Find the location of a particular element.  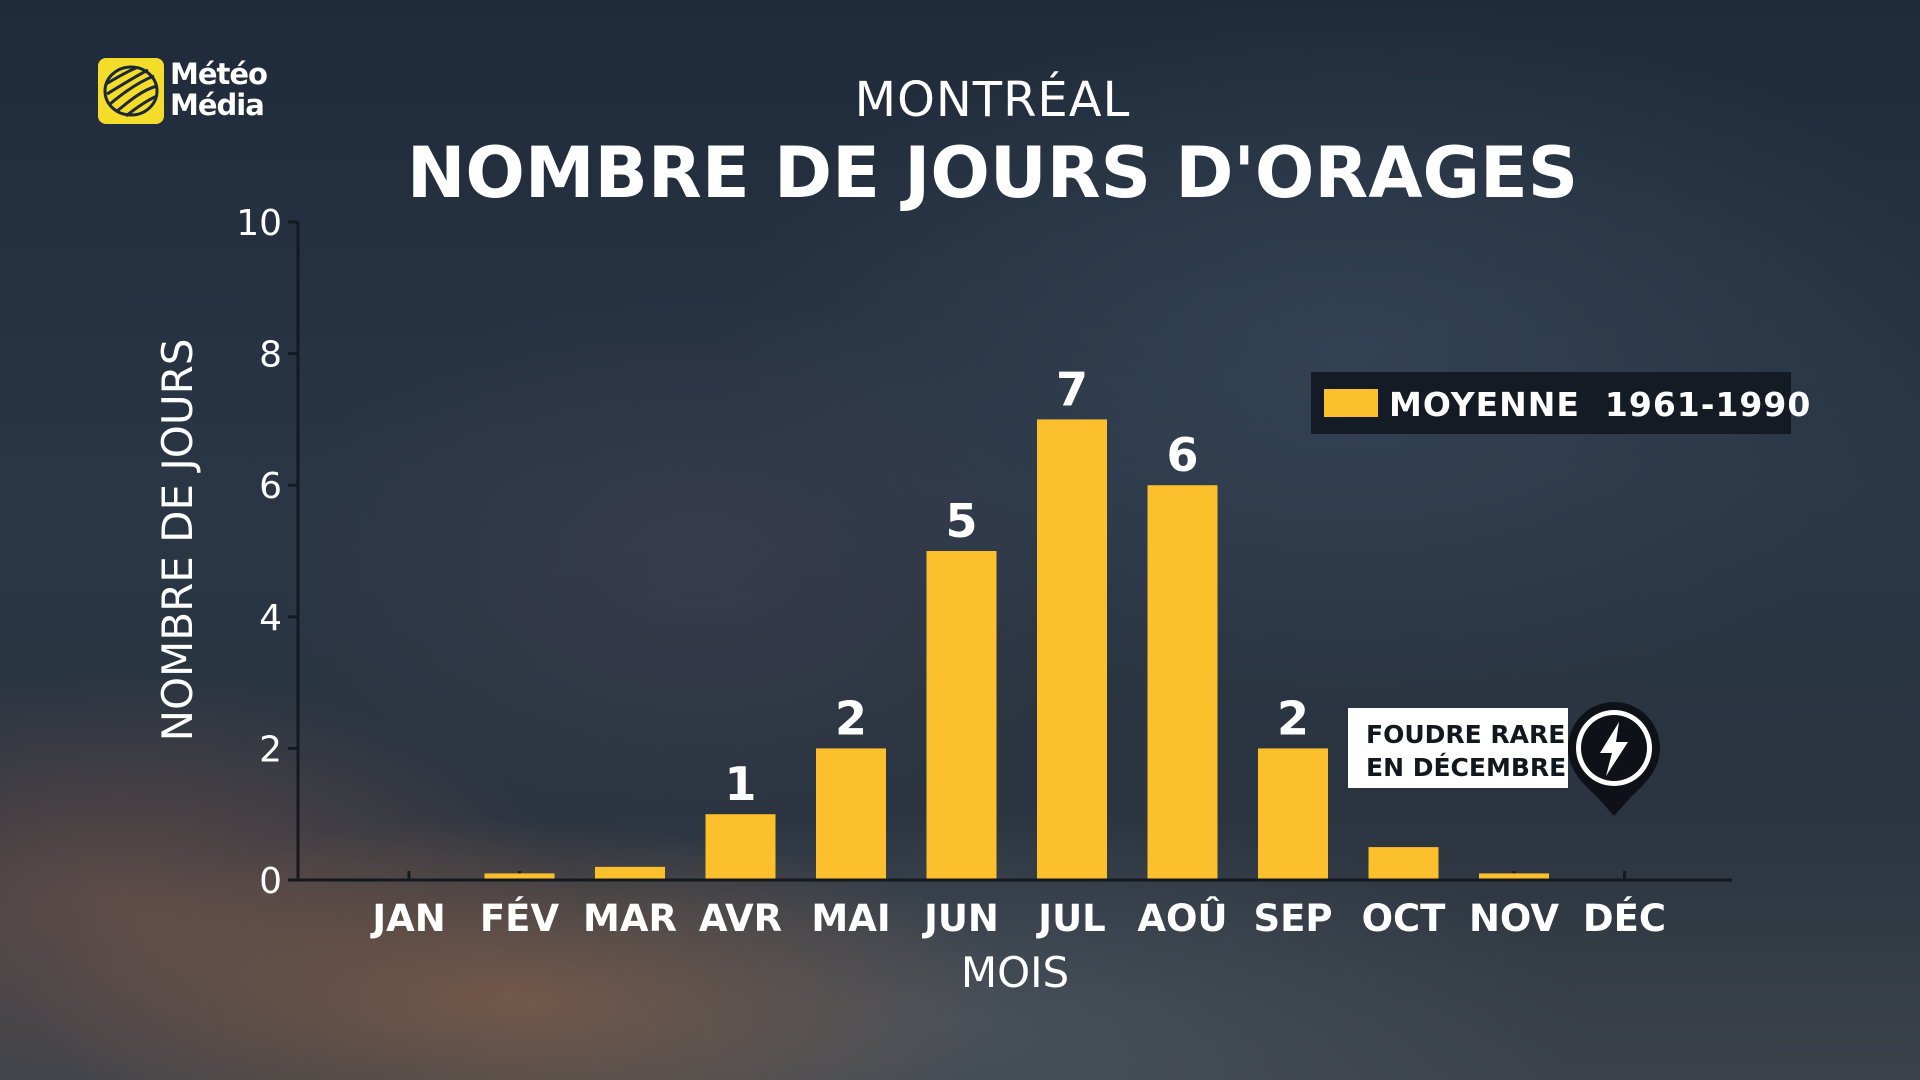

chart-title: NOMBRE DE JOURS D'ORAGES is located at coordinates (992, 173).